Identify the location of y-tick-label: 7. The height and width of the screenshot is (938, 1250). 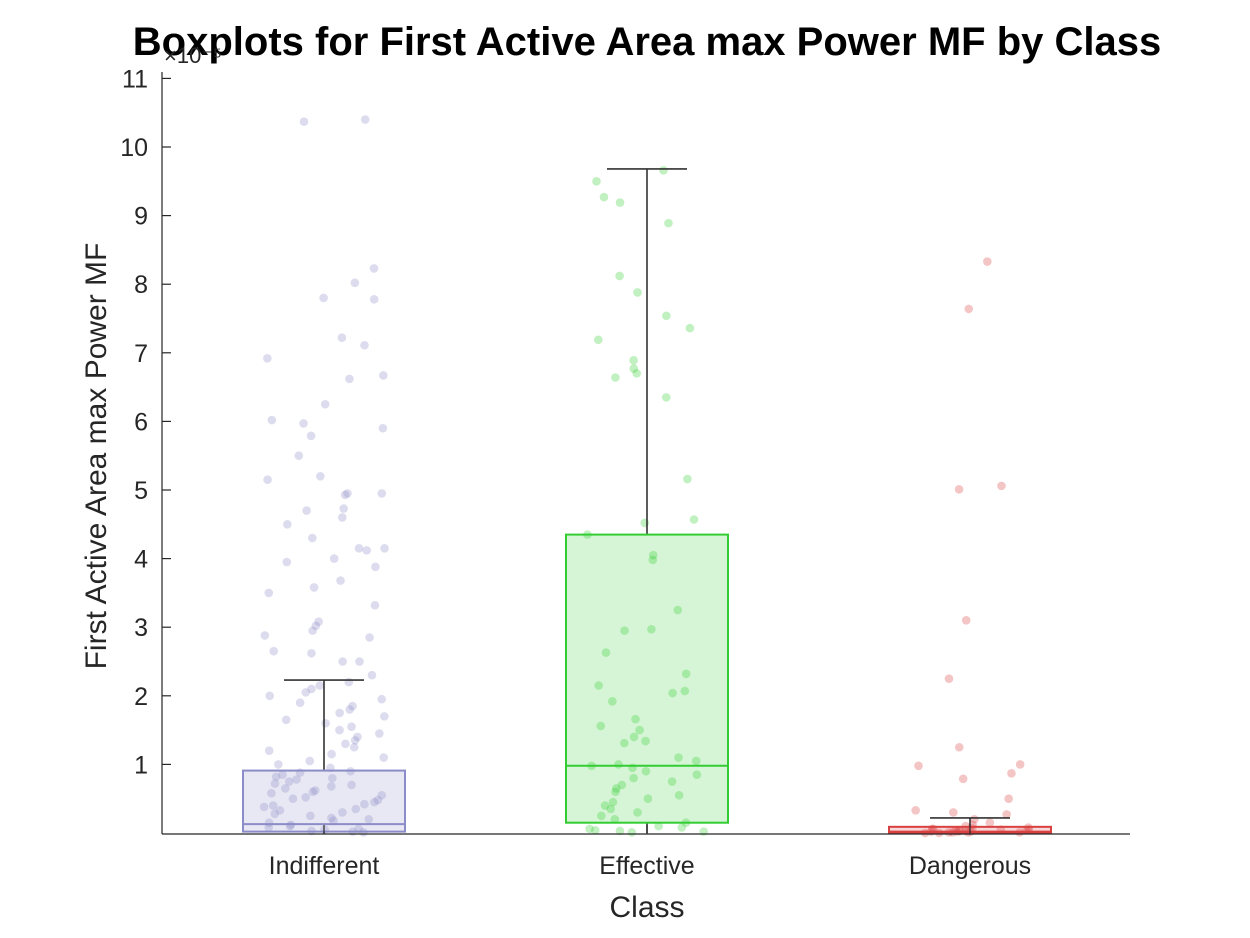
(141, 354).